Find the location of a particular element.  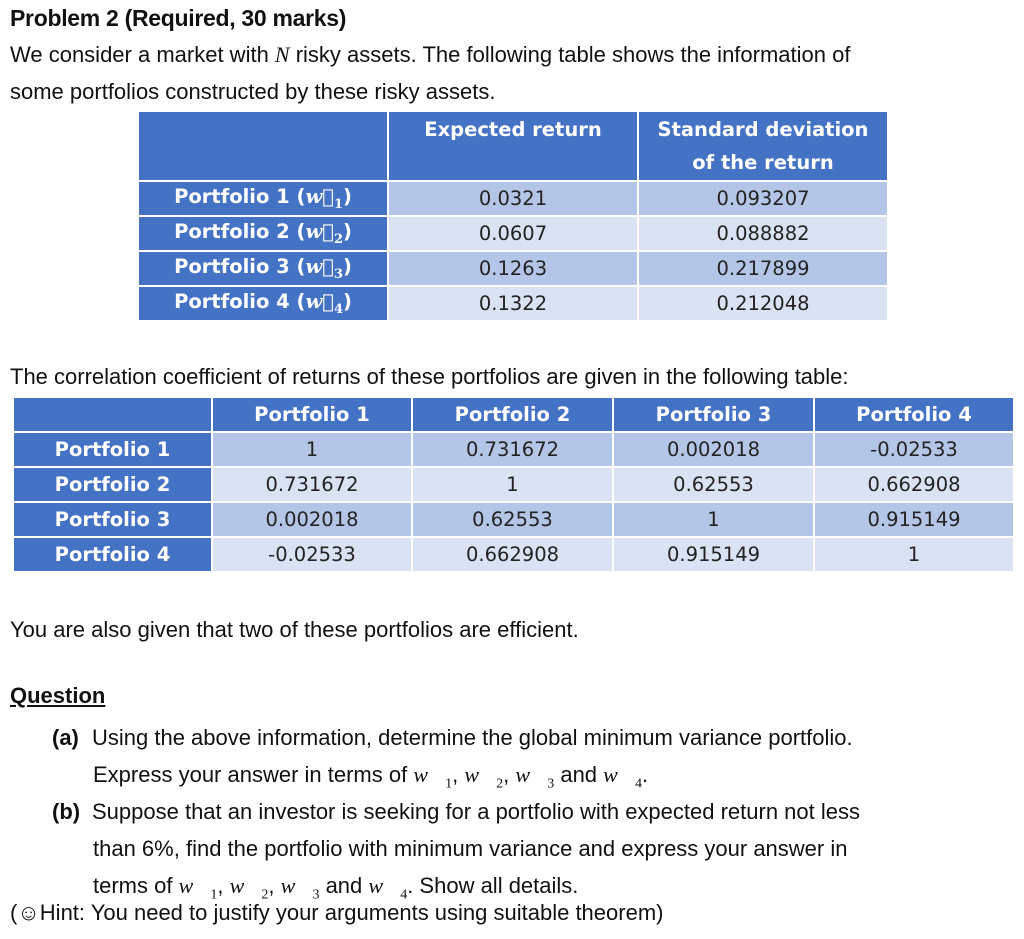

table-row: Portfolio 1 1 0.731672 0.002018 -0.02533 is located at coordinates (513, 449).